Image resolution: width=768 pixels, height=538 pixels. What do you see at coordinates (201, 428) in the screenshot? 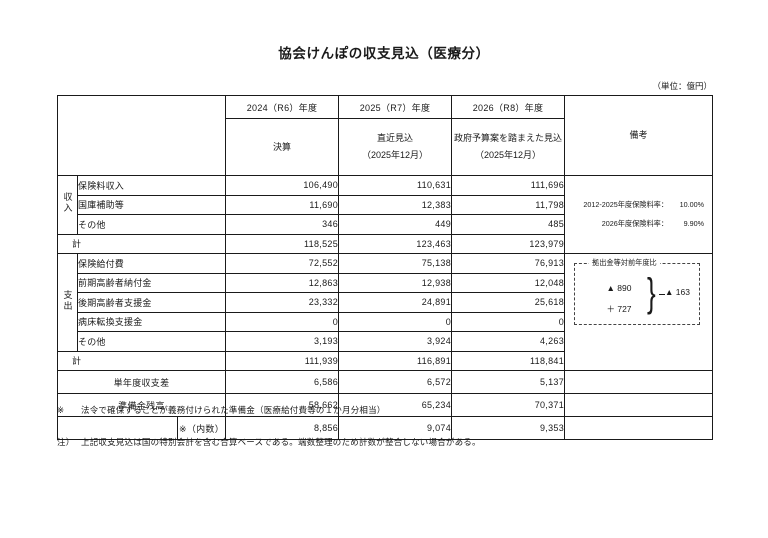
I see `row-label-inner-count: ※（内数）` at bounding box center [201, 428].